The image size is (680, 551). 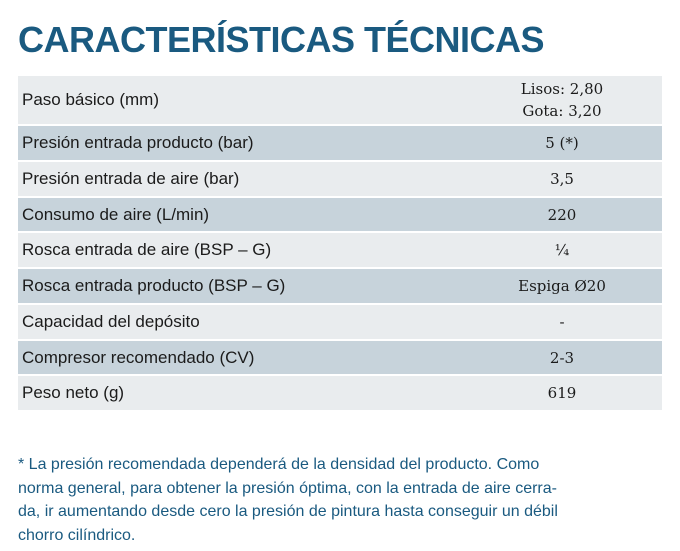 What do you see at coordinates (562, 286) in the screenshot?
I see `row-value: Espiga Ø20` at bounding box center [562, 286].